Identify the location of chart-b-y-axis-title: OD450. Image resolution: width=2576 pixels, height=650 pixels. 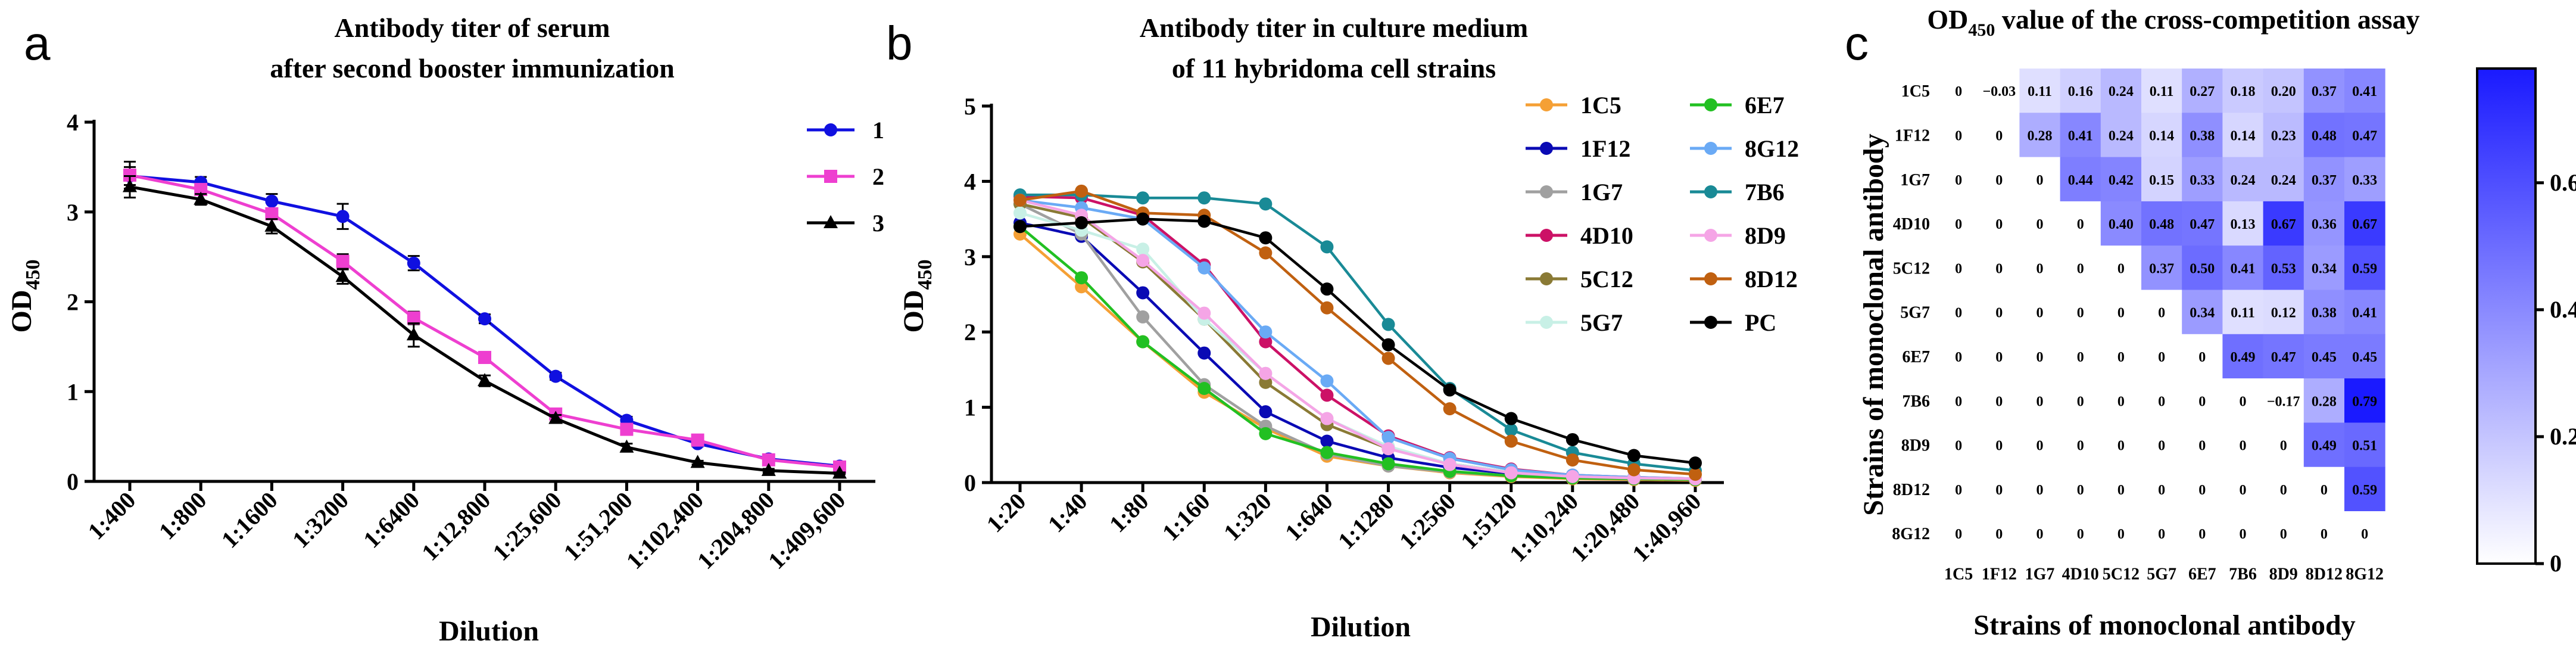
(917, 296).